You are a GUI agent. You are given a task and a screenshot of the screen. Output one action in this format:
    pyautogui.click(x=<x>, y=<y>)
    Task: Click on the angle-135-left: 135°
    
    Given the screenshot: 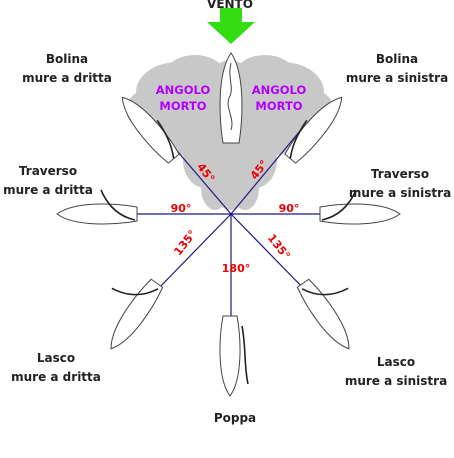 What is the action you would take?
    pyautogui.click(x=185, y=243)
    